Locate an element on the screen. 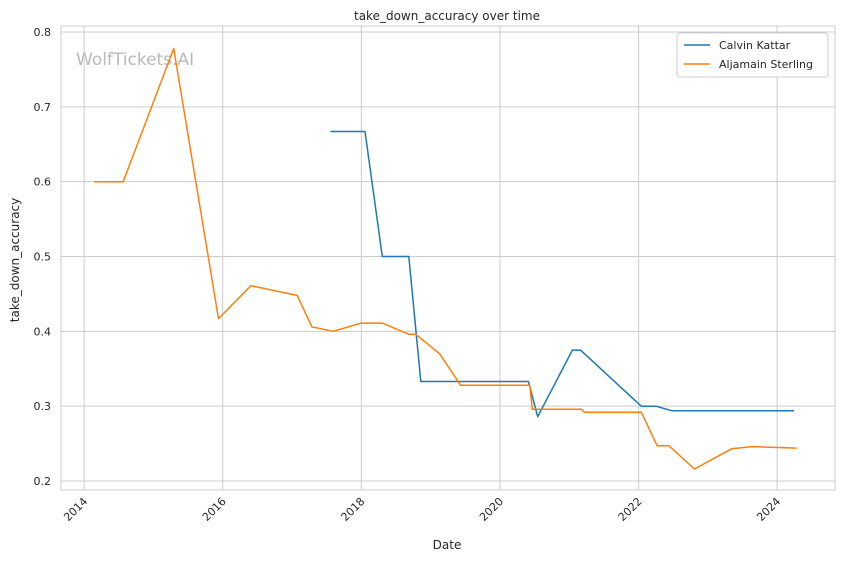 This screenshot has height=561, width=844. y-tick-label: 0.6 is located at coordinates (43, 182).